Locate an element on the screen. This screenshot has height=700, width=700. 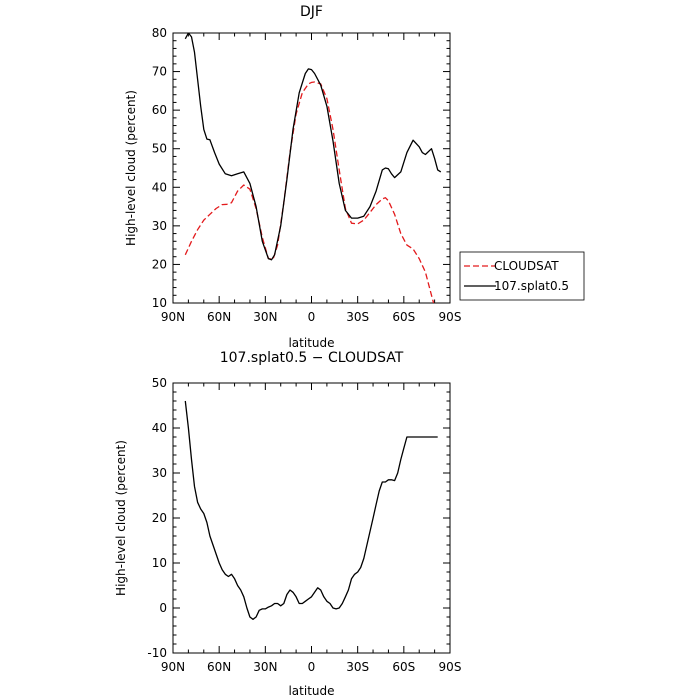
chart-title: 107.splat0.5 − CLOUDSAT is located at coordinates (312, 358).